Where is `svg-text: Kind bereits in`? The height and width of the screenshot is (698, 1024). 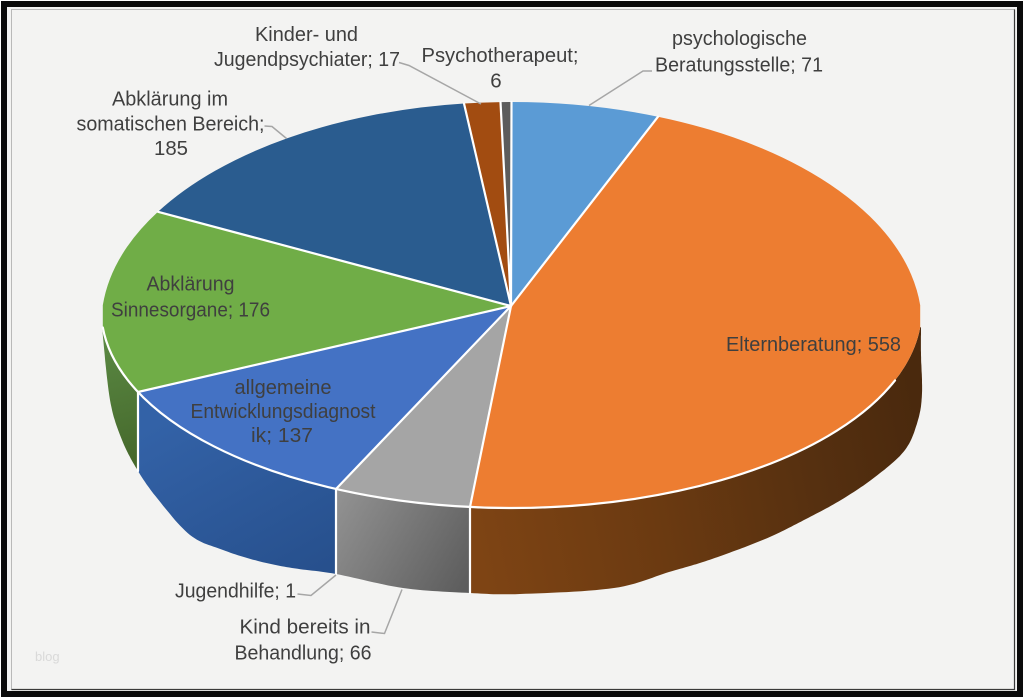 svg-text: Kind bereits in is located at coordinates (305, 627).